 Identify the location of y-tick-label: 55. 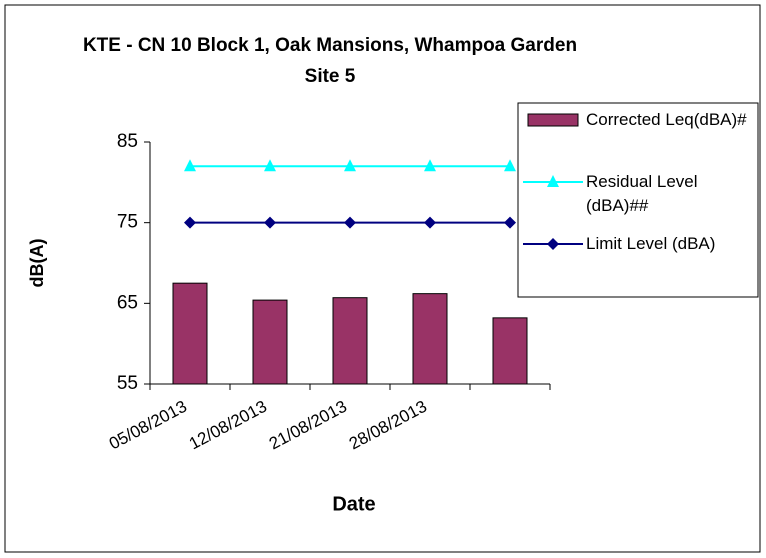
(127, 383).